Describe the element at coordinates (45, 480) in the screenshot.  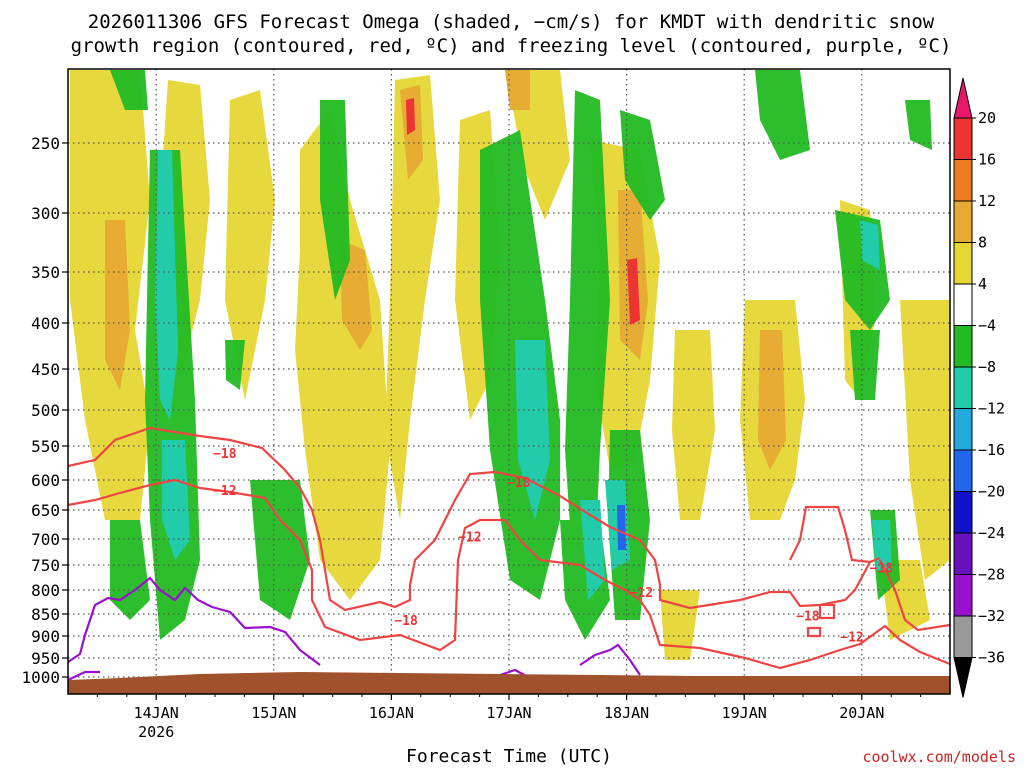
I see `y-tick-label-600: 600` at that location.